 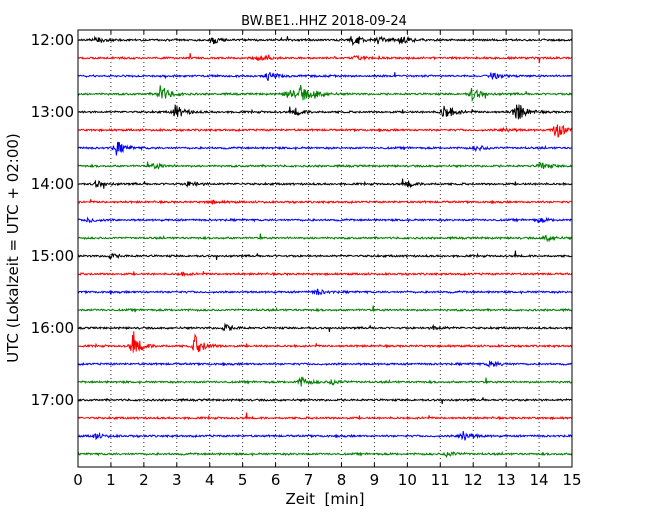 I want to click on y-tick-label: 17:00, so click(x=52, y=400).